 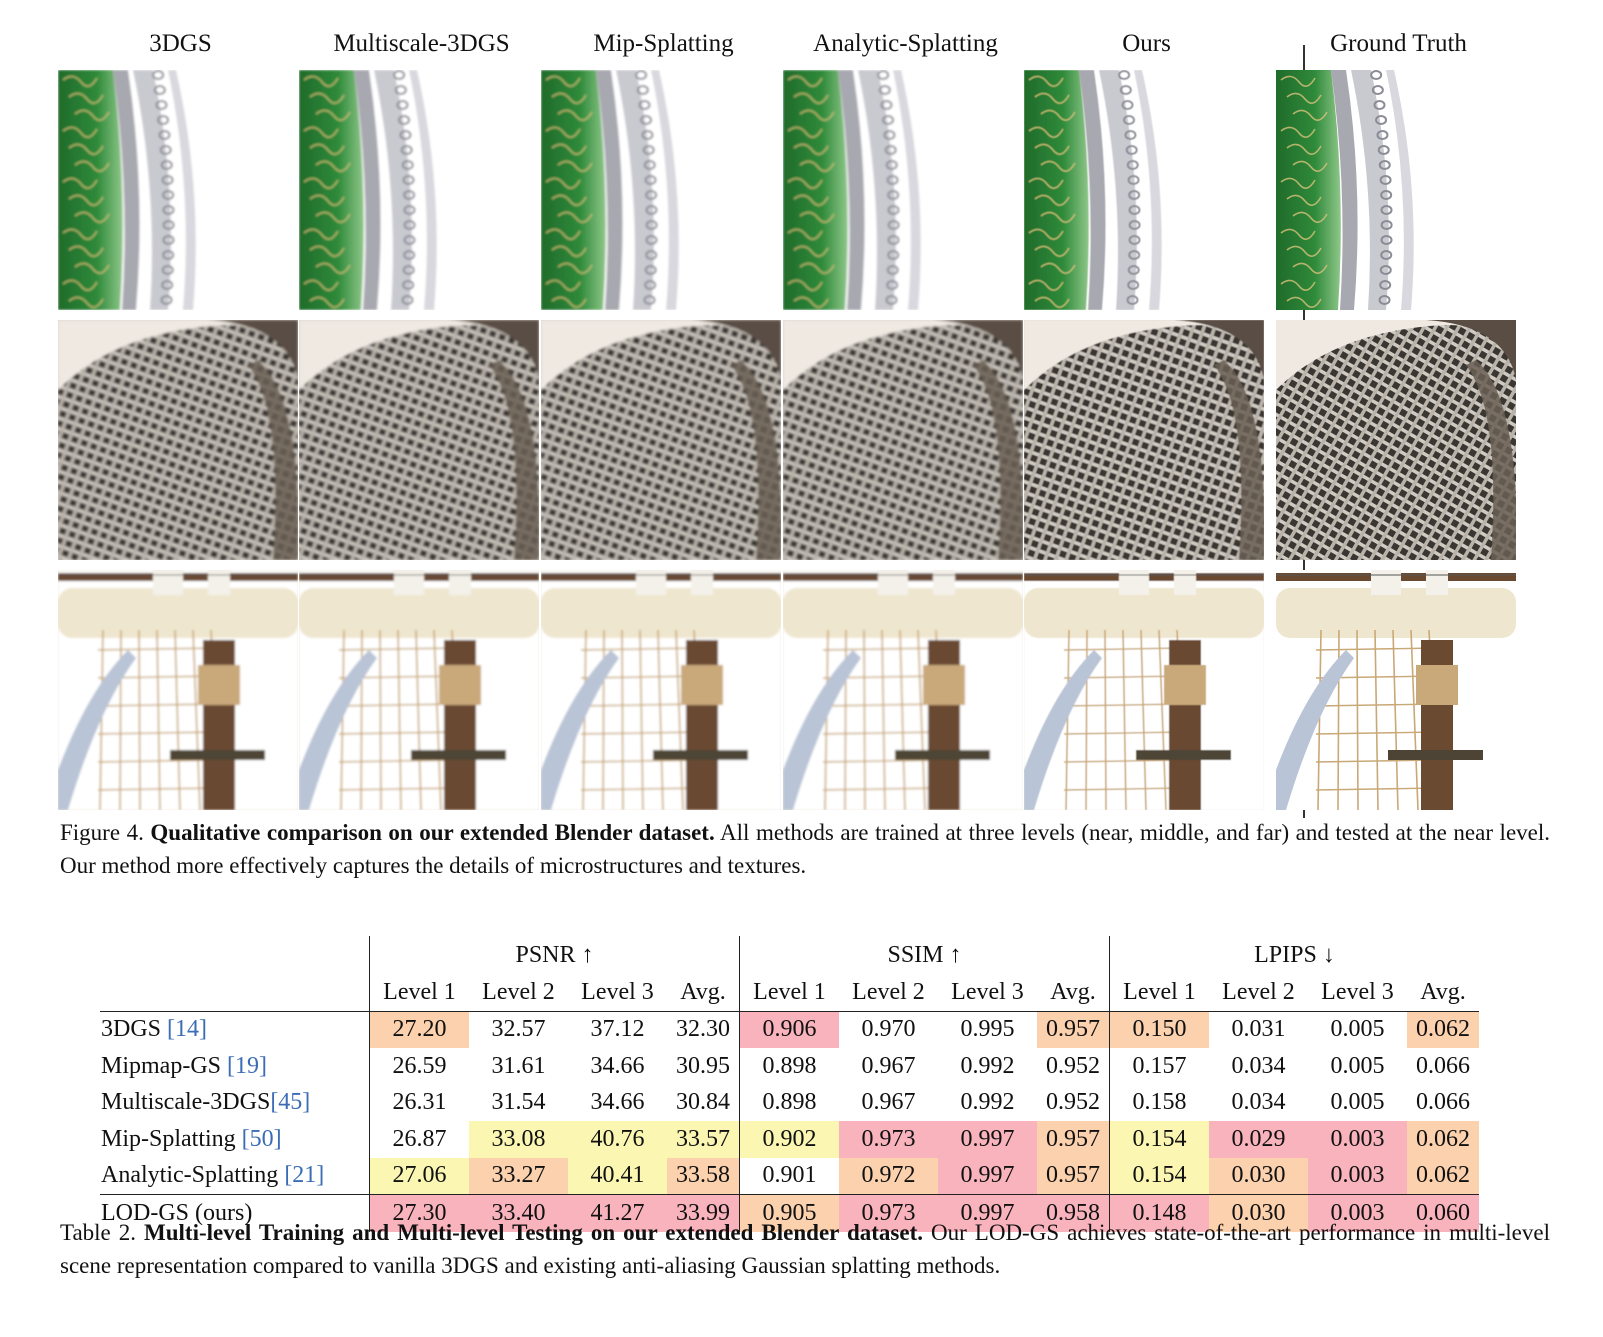 I want to click on table-cell: 33.27, so click(x=518, y=1176).